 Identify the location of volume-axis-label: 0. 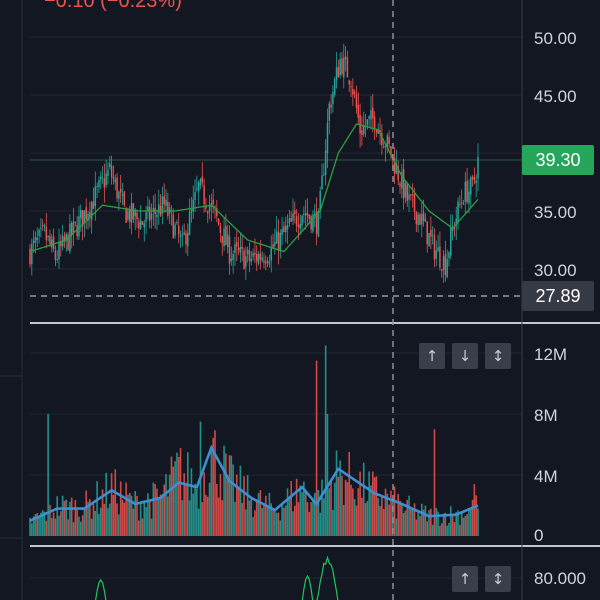
(538, 535).